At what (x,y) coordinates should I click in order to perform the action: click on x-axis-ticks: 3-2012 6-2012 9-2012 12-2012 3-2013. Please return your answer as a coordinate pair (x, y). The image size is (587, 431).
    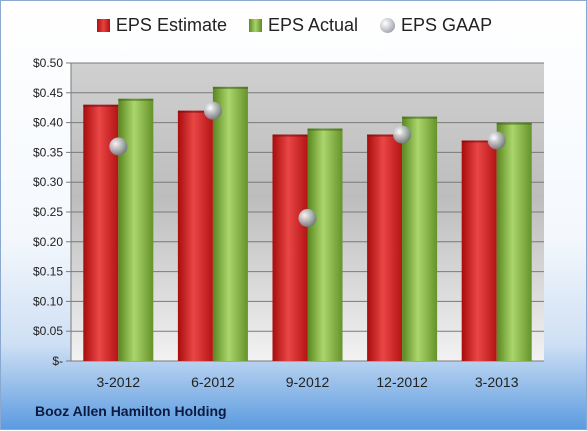
    Looking at the image, I should click on (308, 382).